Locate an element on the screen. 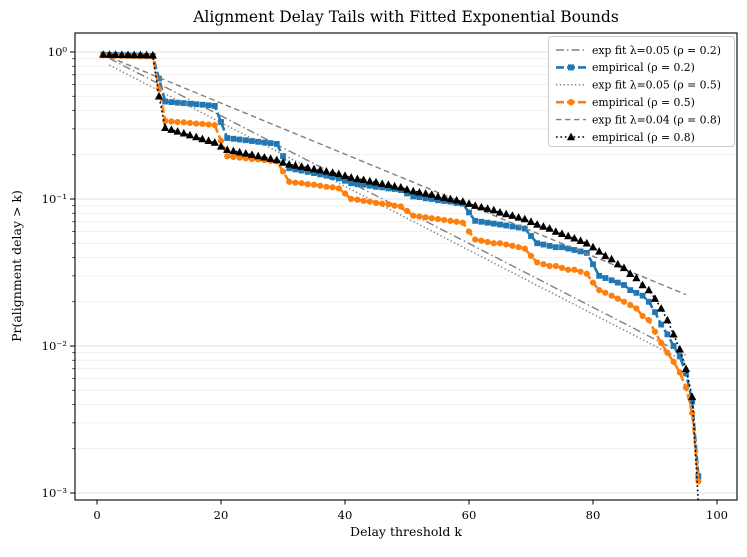 Image resolution: width=747 pixels, height=557 pixels. y-tick-label: 10⁻³ is located at coordinates (55, 493).